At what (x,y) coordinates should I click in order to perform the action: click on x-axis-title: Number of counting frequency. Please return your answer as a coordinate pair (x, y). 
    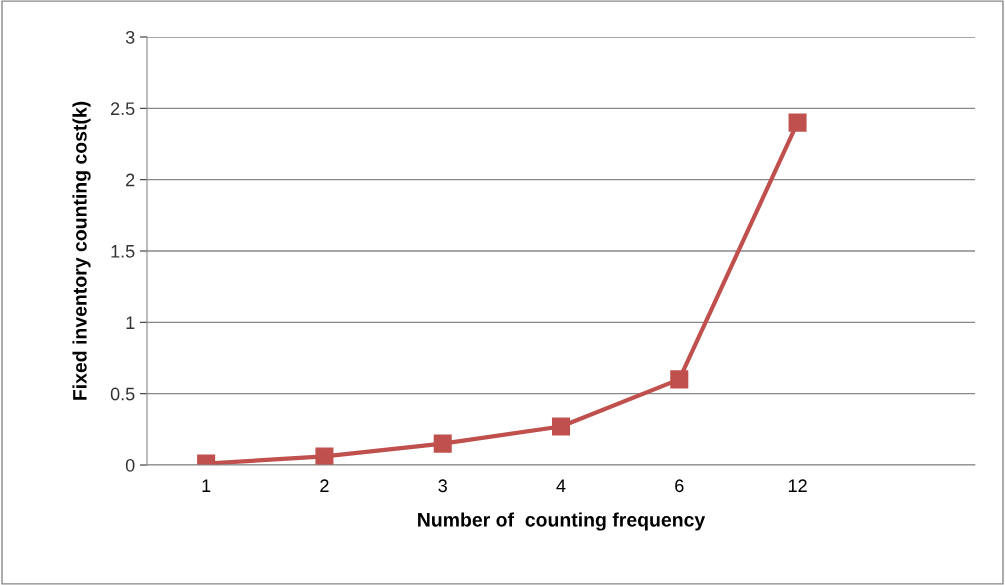
    Looking at the image, I should click on (562, 521).